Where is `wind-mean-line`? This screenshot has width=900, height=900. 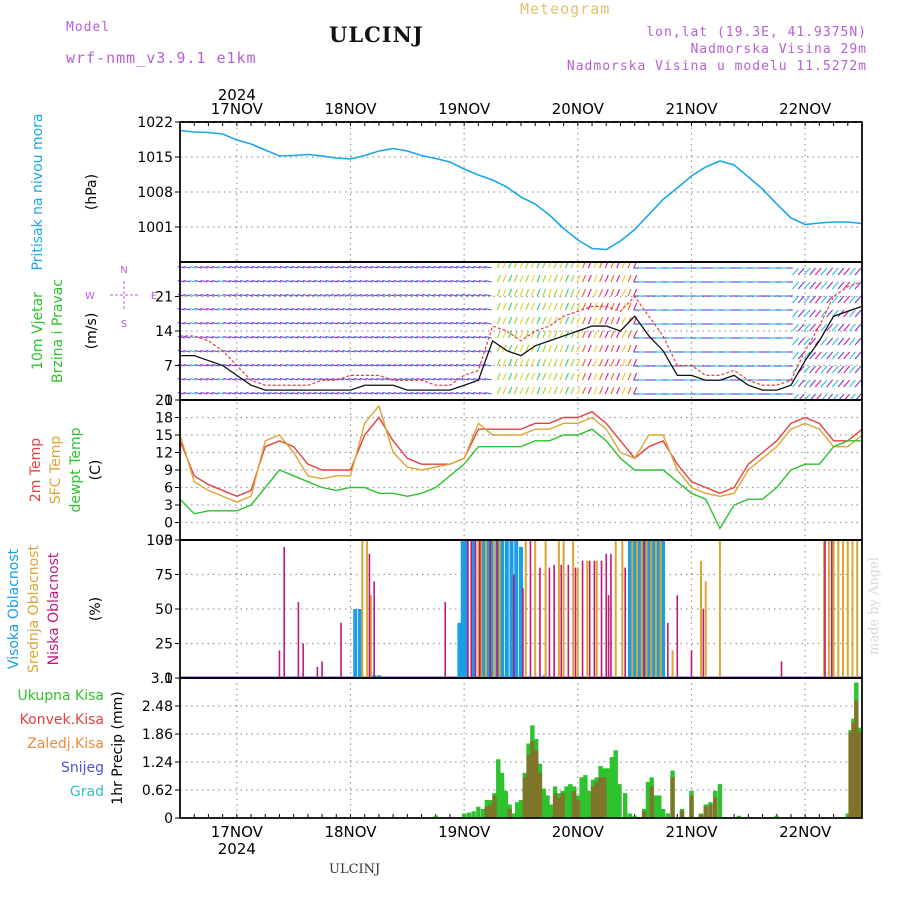 wind-mean-line is located at coordinates (521, 348).